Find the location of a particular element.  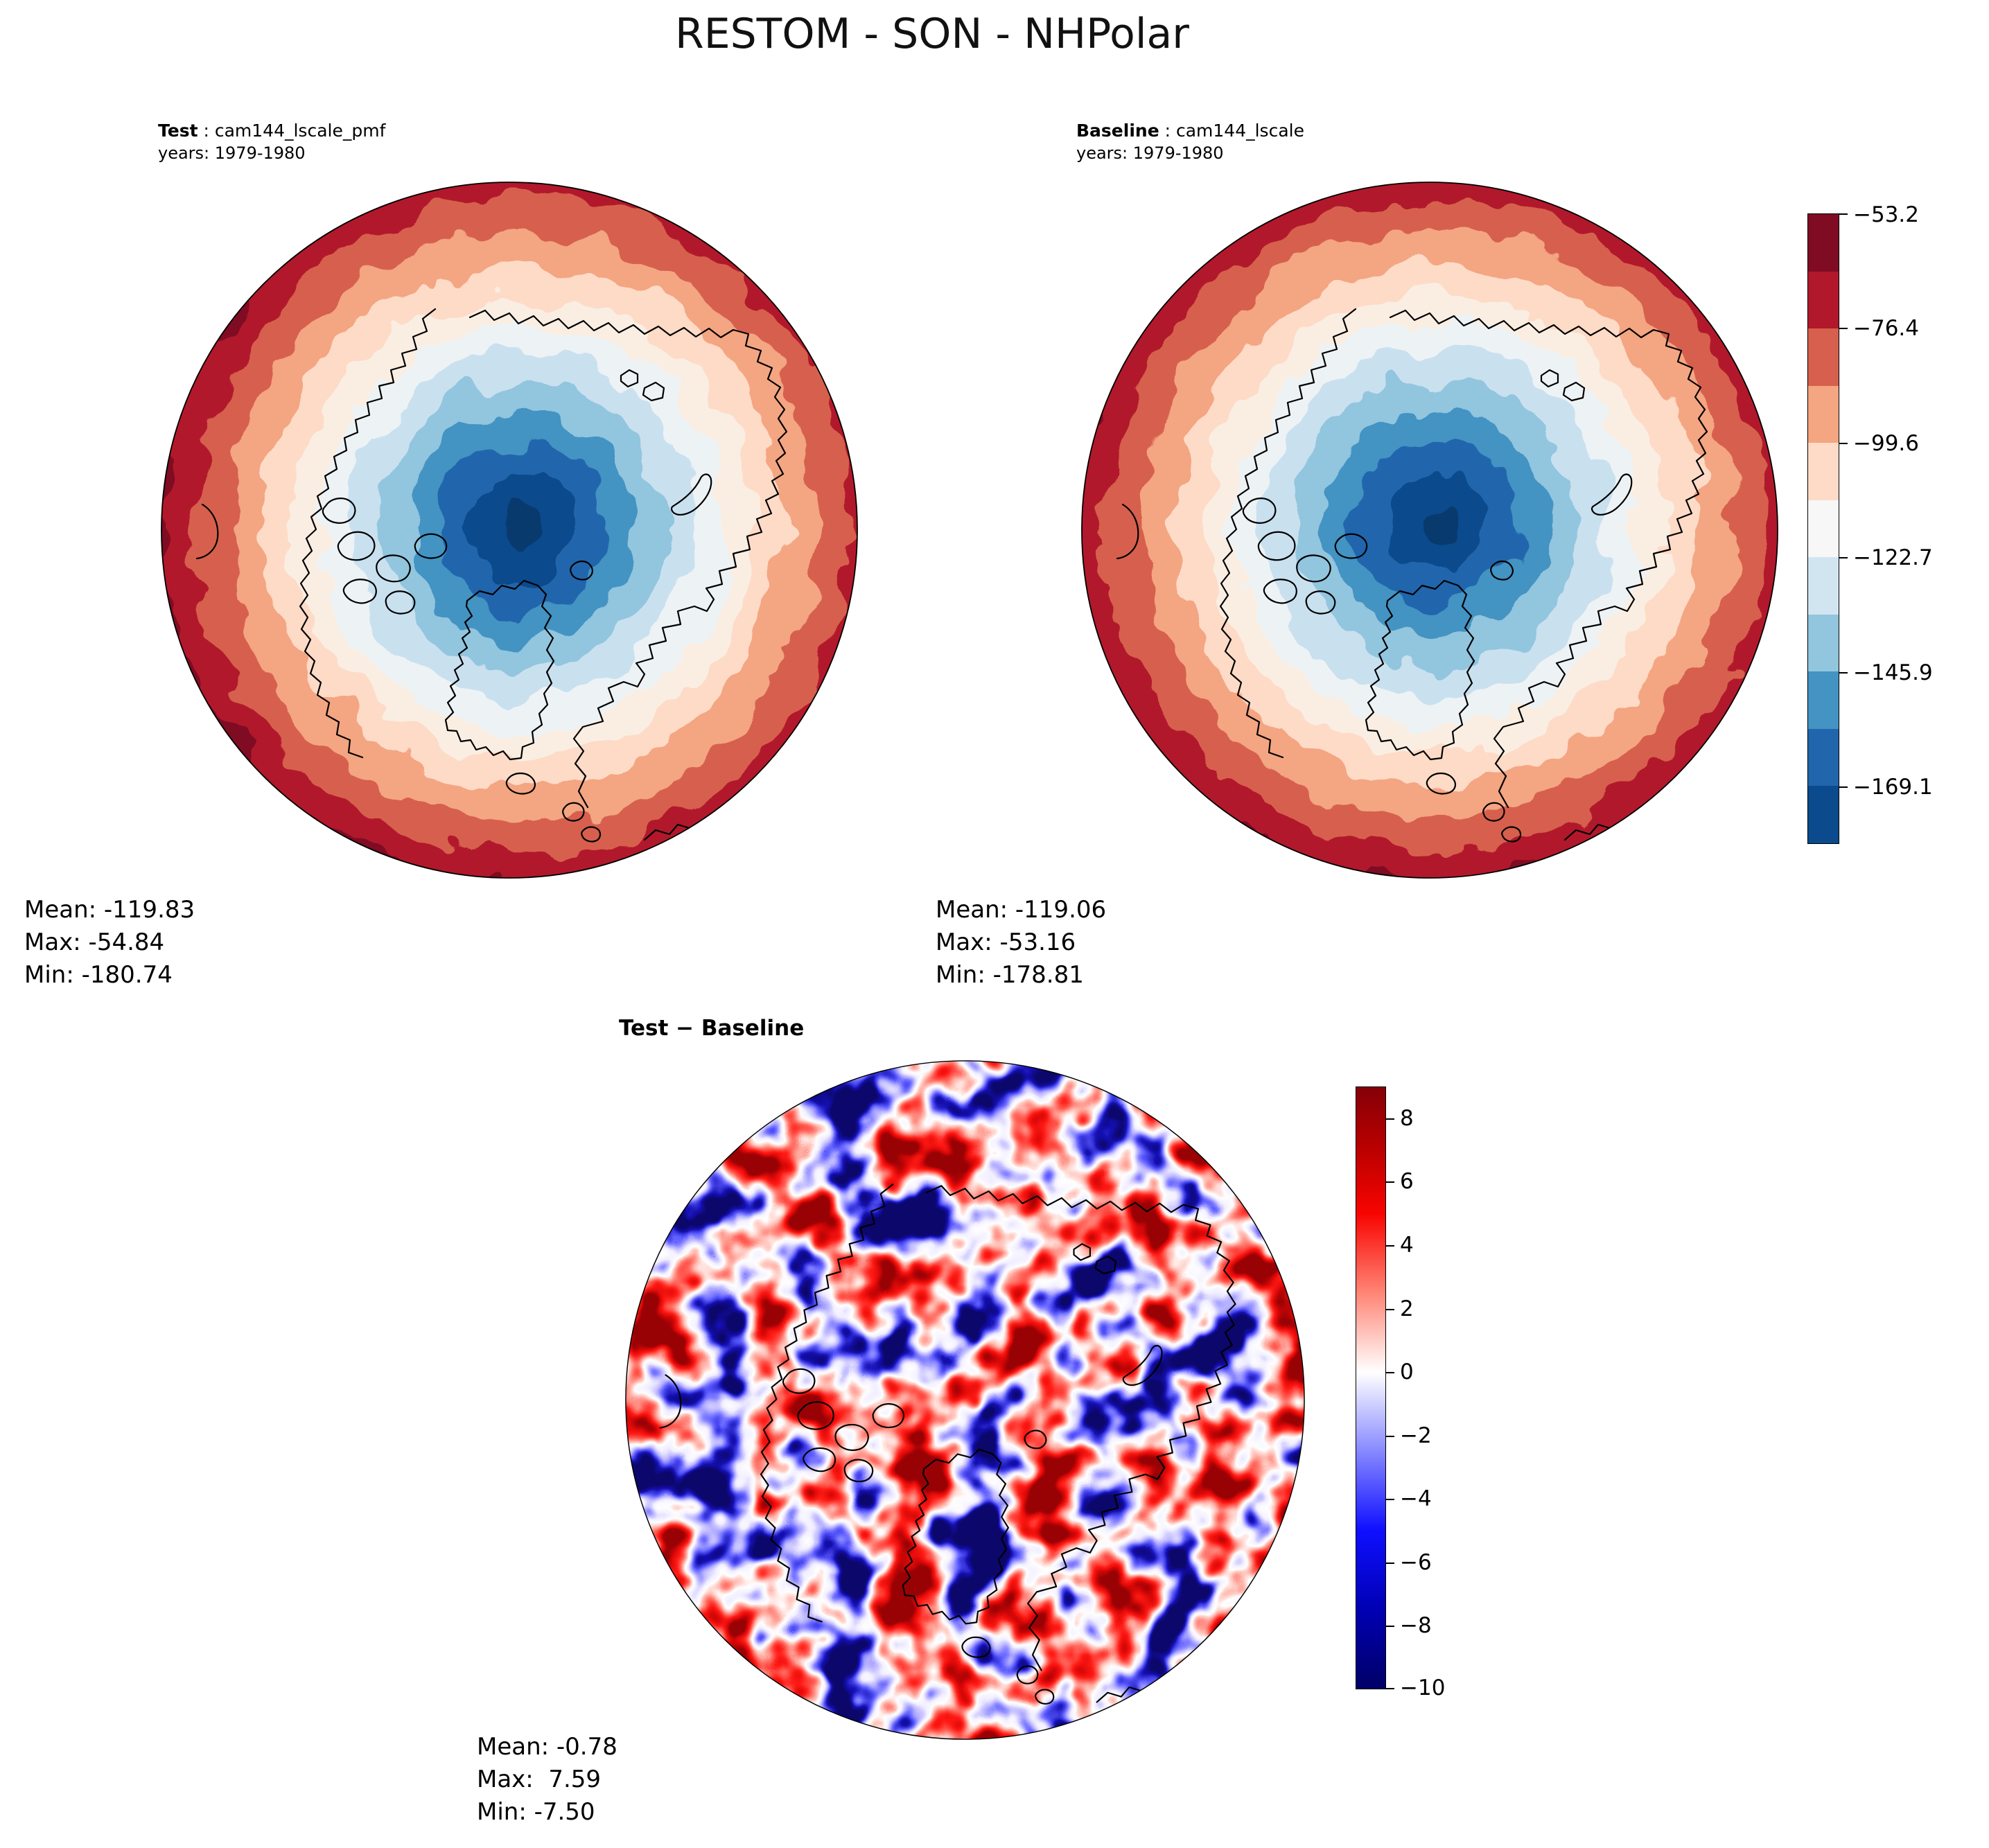

baseline-max: Max: -53.16 is located at coordinates (1006, 942).